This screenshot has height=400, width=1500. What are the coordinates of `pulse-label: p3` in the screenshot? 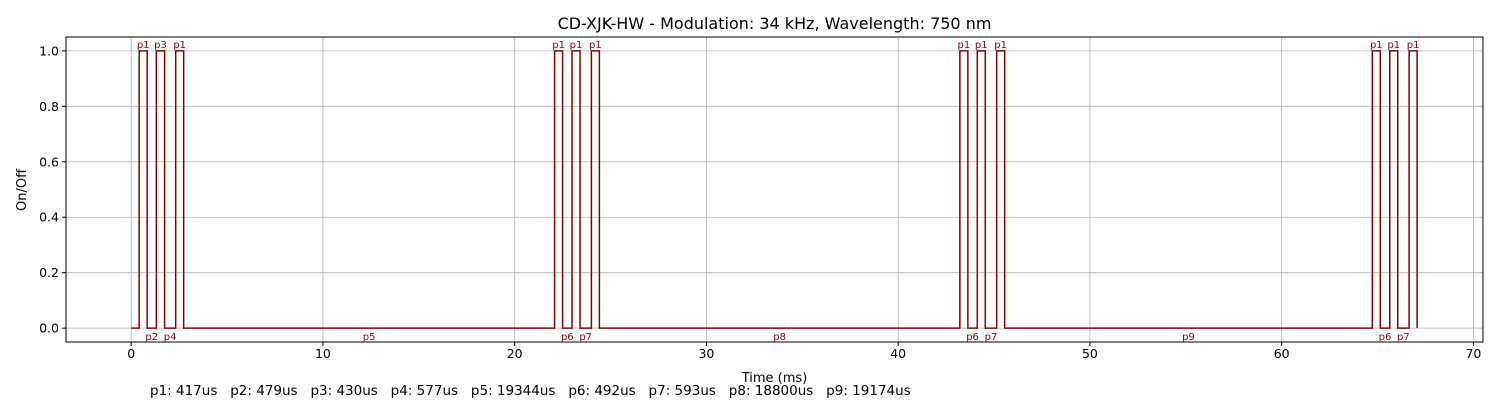 It's located at (160, 45).